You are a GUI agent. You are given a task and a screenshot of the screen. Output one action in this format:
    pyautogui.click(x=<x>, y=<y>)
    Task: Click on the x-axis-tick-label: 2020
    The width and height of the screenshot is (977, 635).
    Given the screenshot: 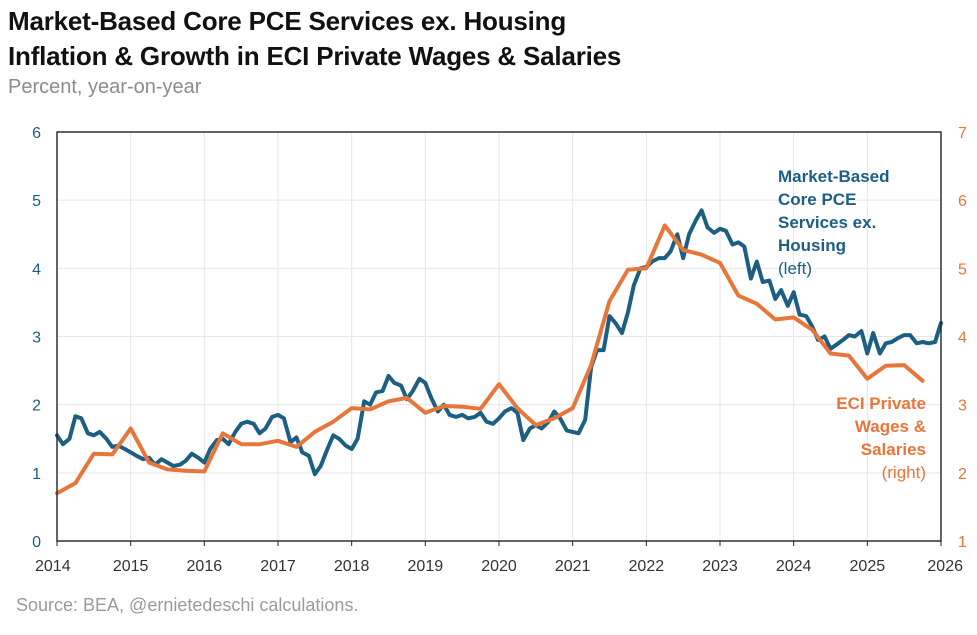 What is the action you would take?
    pyautogui.click(x=499, y=566)
    